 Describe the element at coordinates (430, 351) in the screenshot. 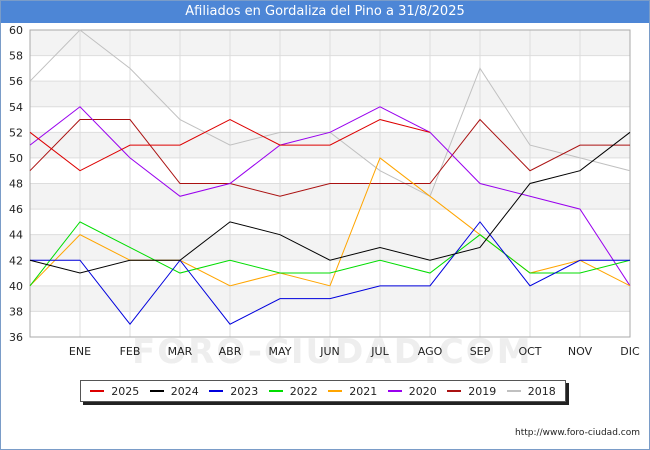

I see `x-tick-label: AGO` at that location.